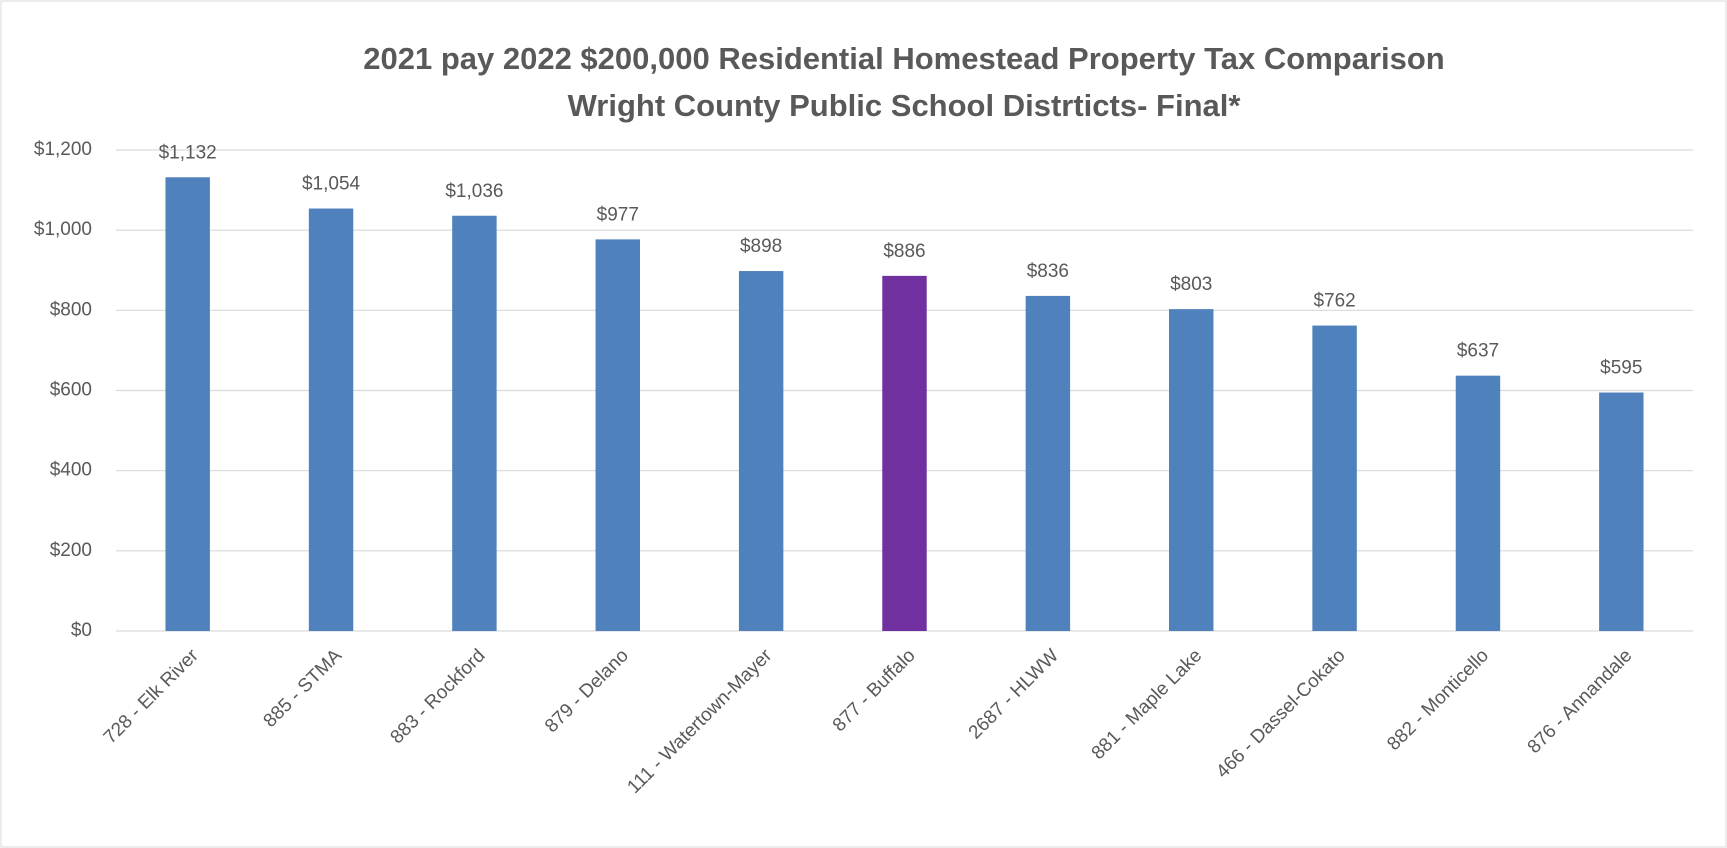  I want to click on y-tick-label: $800, so click(71, 309).